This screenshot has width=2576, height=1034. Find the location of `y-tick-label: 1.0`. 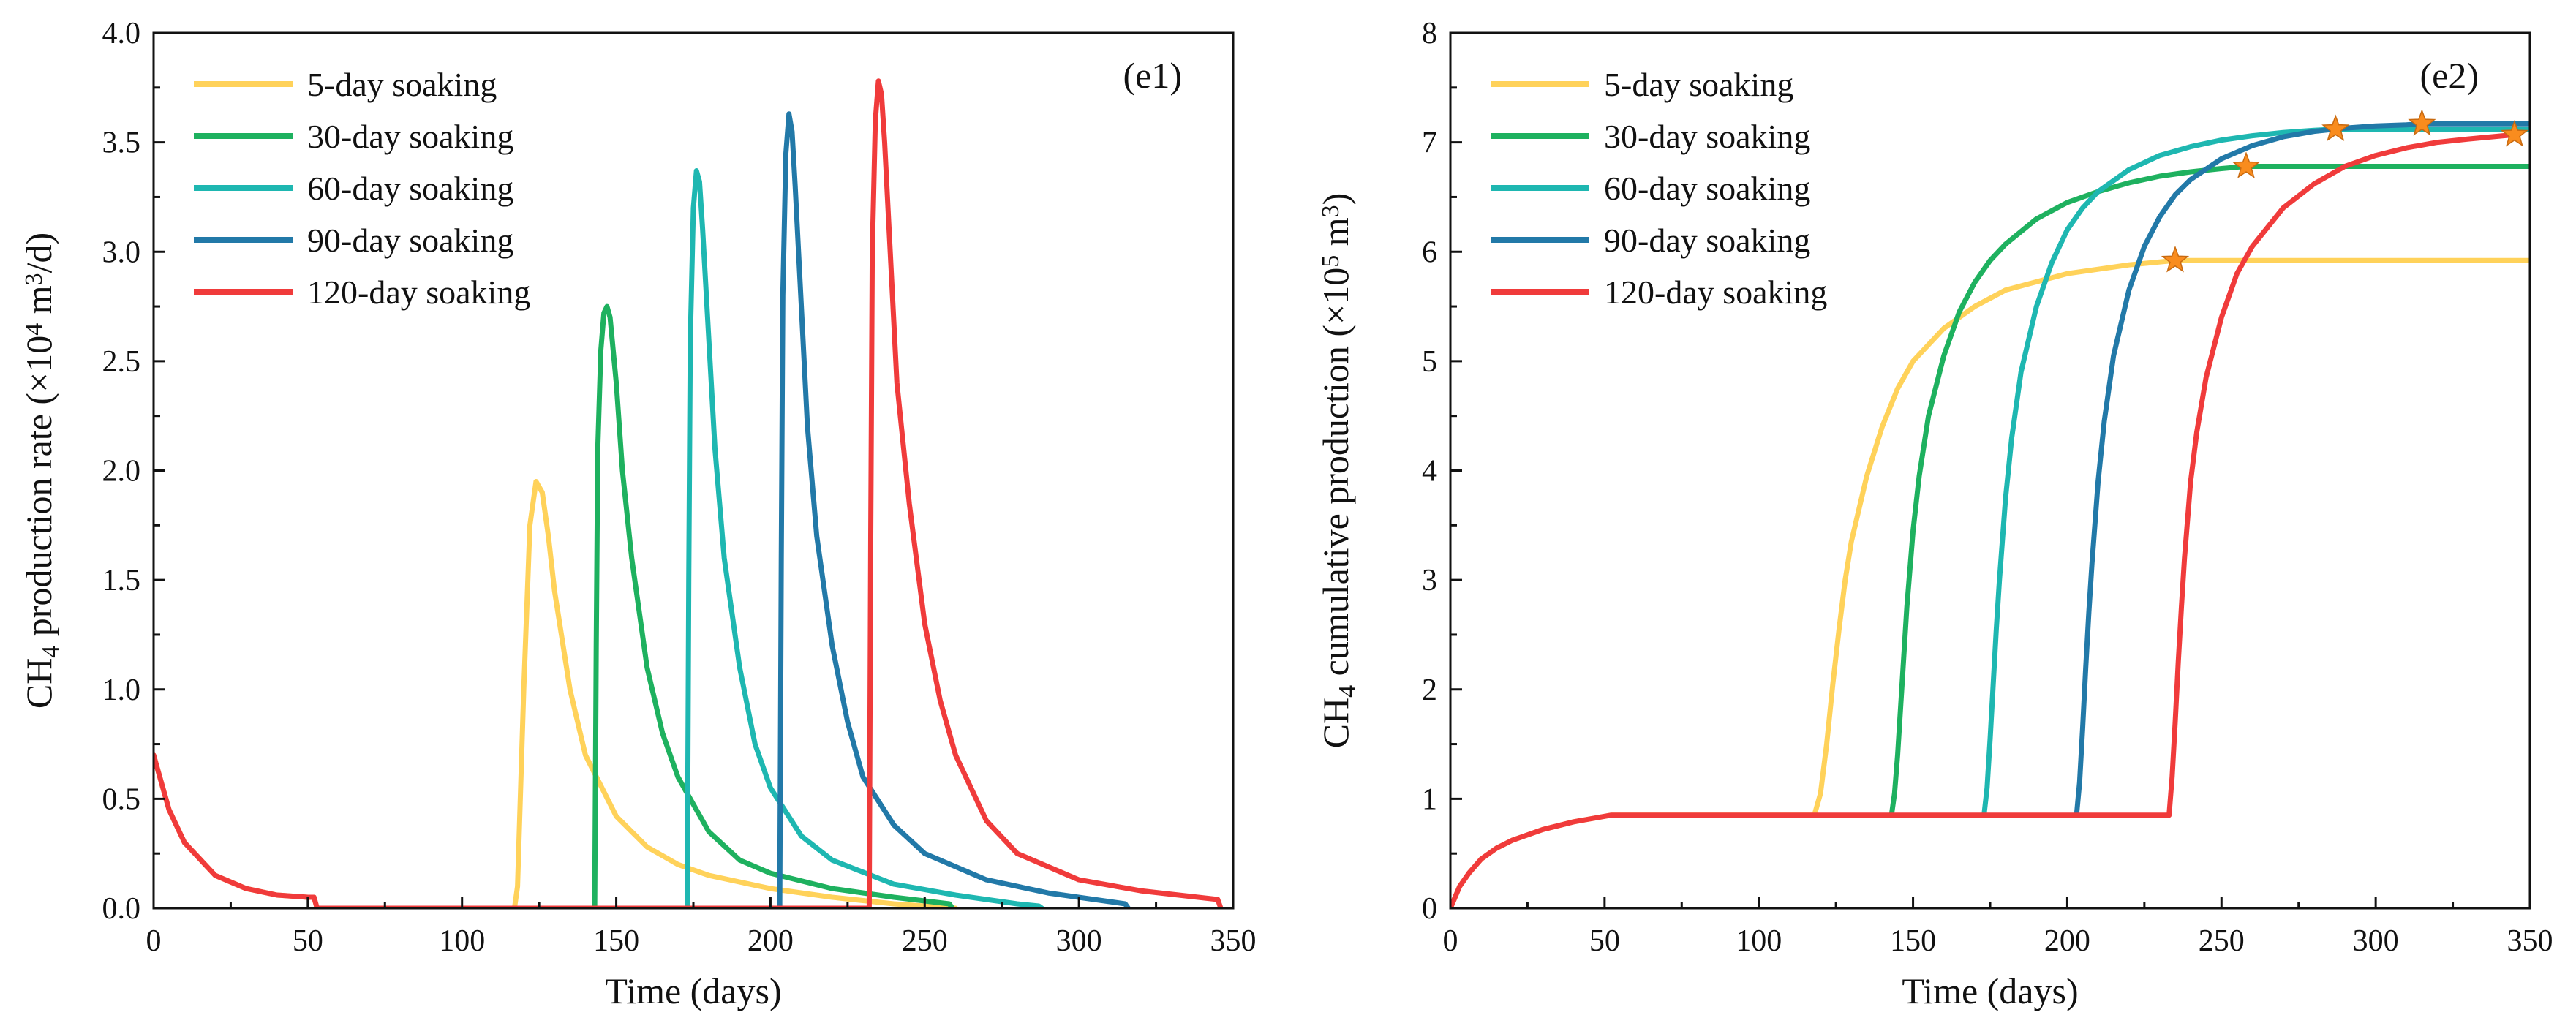

y-tick-label: 1.0 is located at coordinates (121, 690).